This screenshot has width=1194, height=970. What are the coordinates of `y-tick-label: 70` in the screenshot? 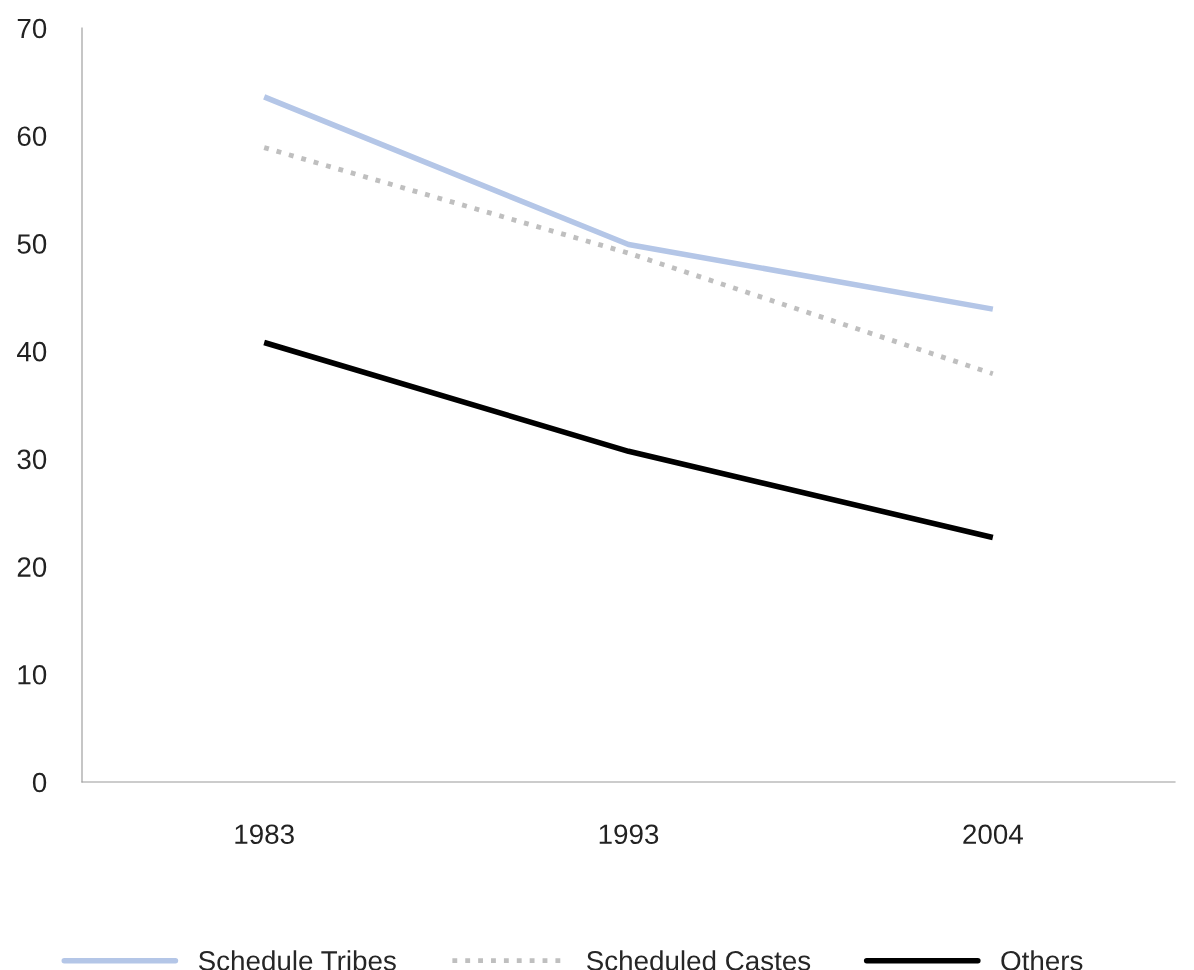 It's located at (32, 28).